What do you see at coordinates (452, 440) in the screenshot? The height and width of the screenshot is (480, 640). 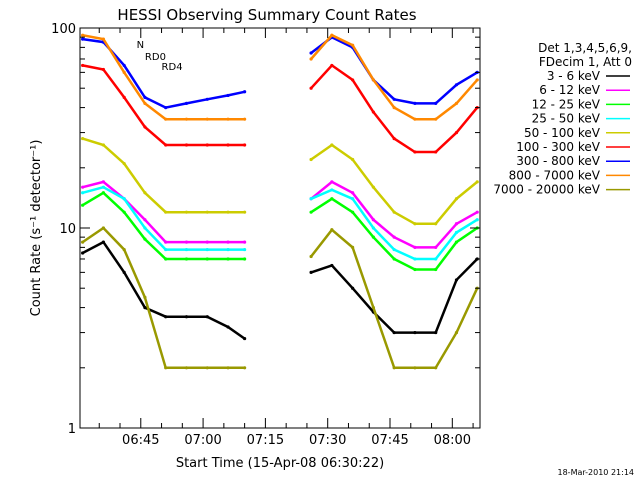 I see `x-tick-label: 08:00` at bounding box center [452, 440].